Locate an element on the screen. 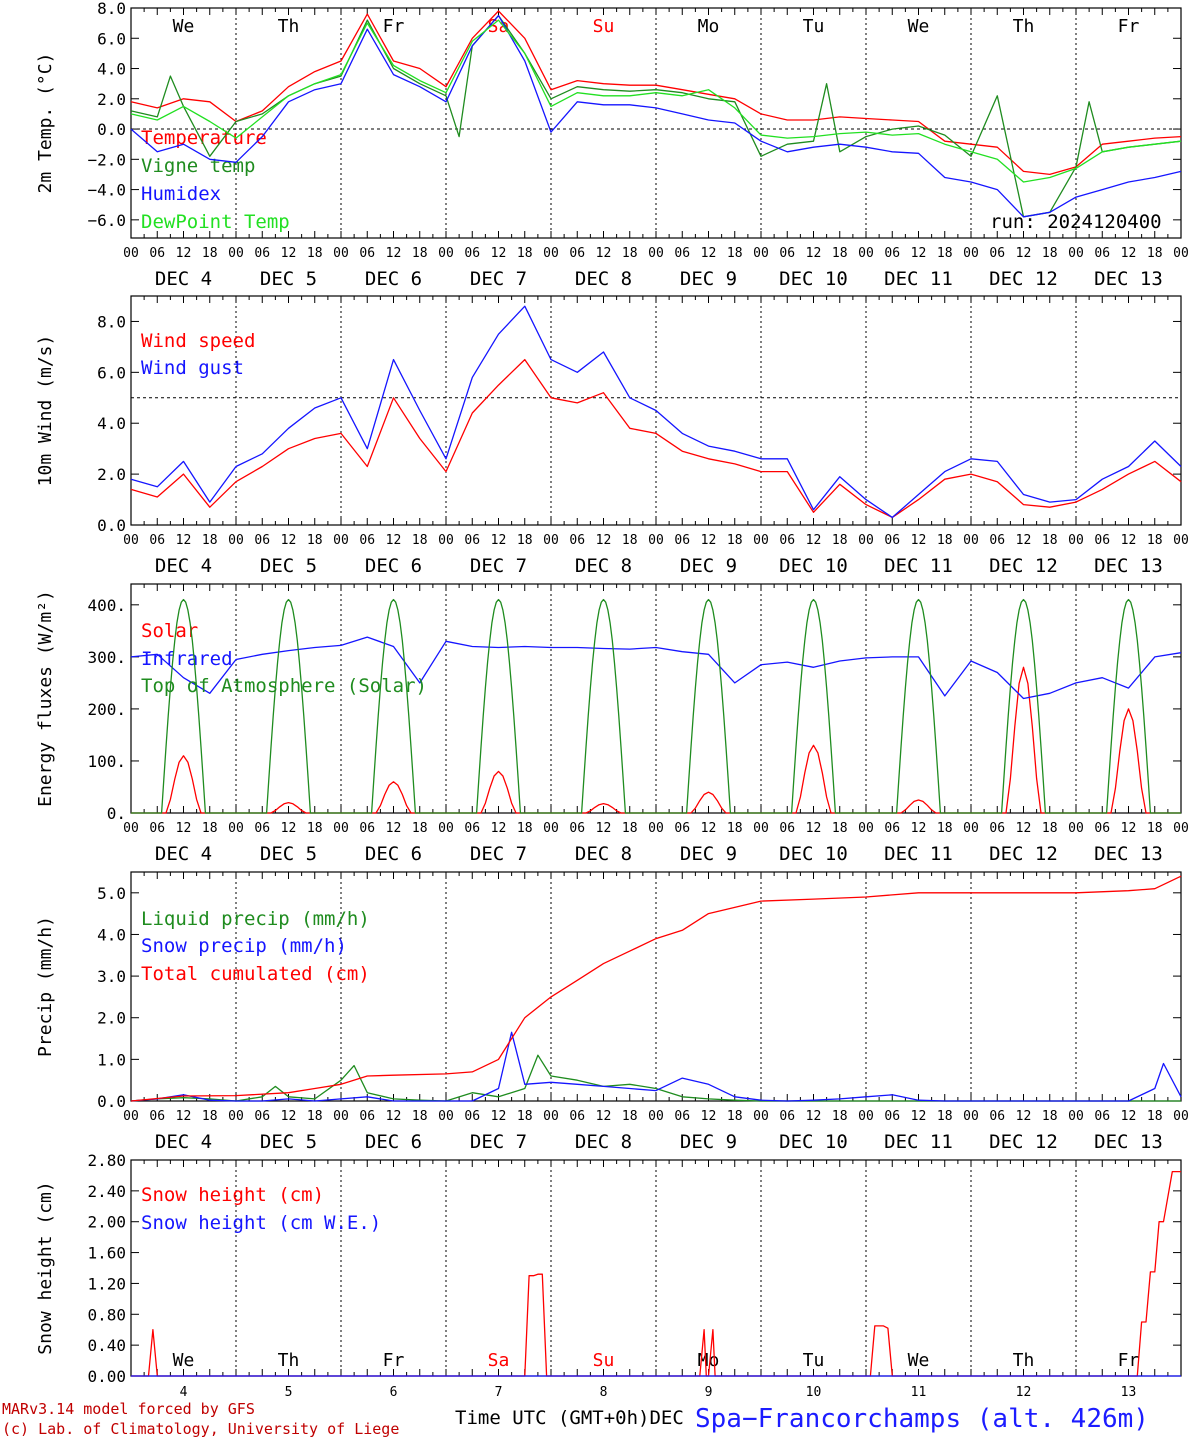  legend-entry: Total cumulated (cm) is located at coordinates (255, 974).